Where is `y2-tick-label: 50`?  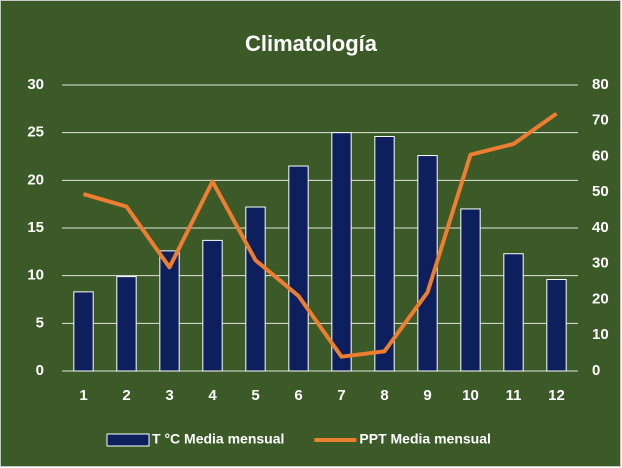
y2-tick-label: 50 is located at coordinates (600, 191).